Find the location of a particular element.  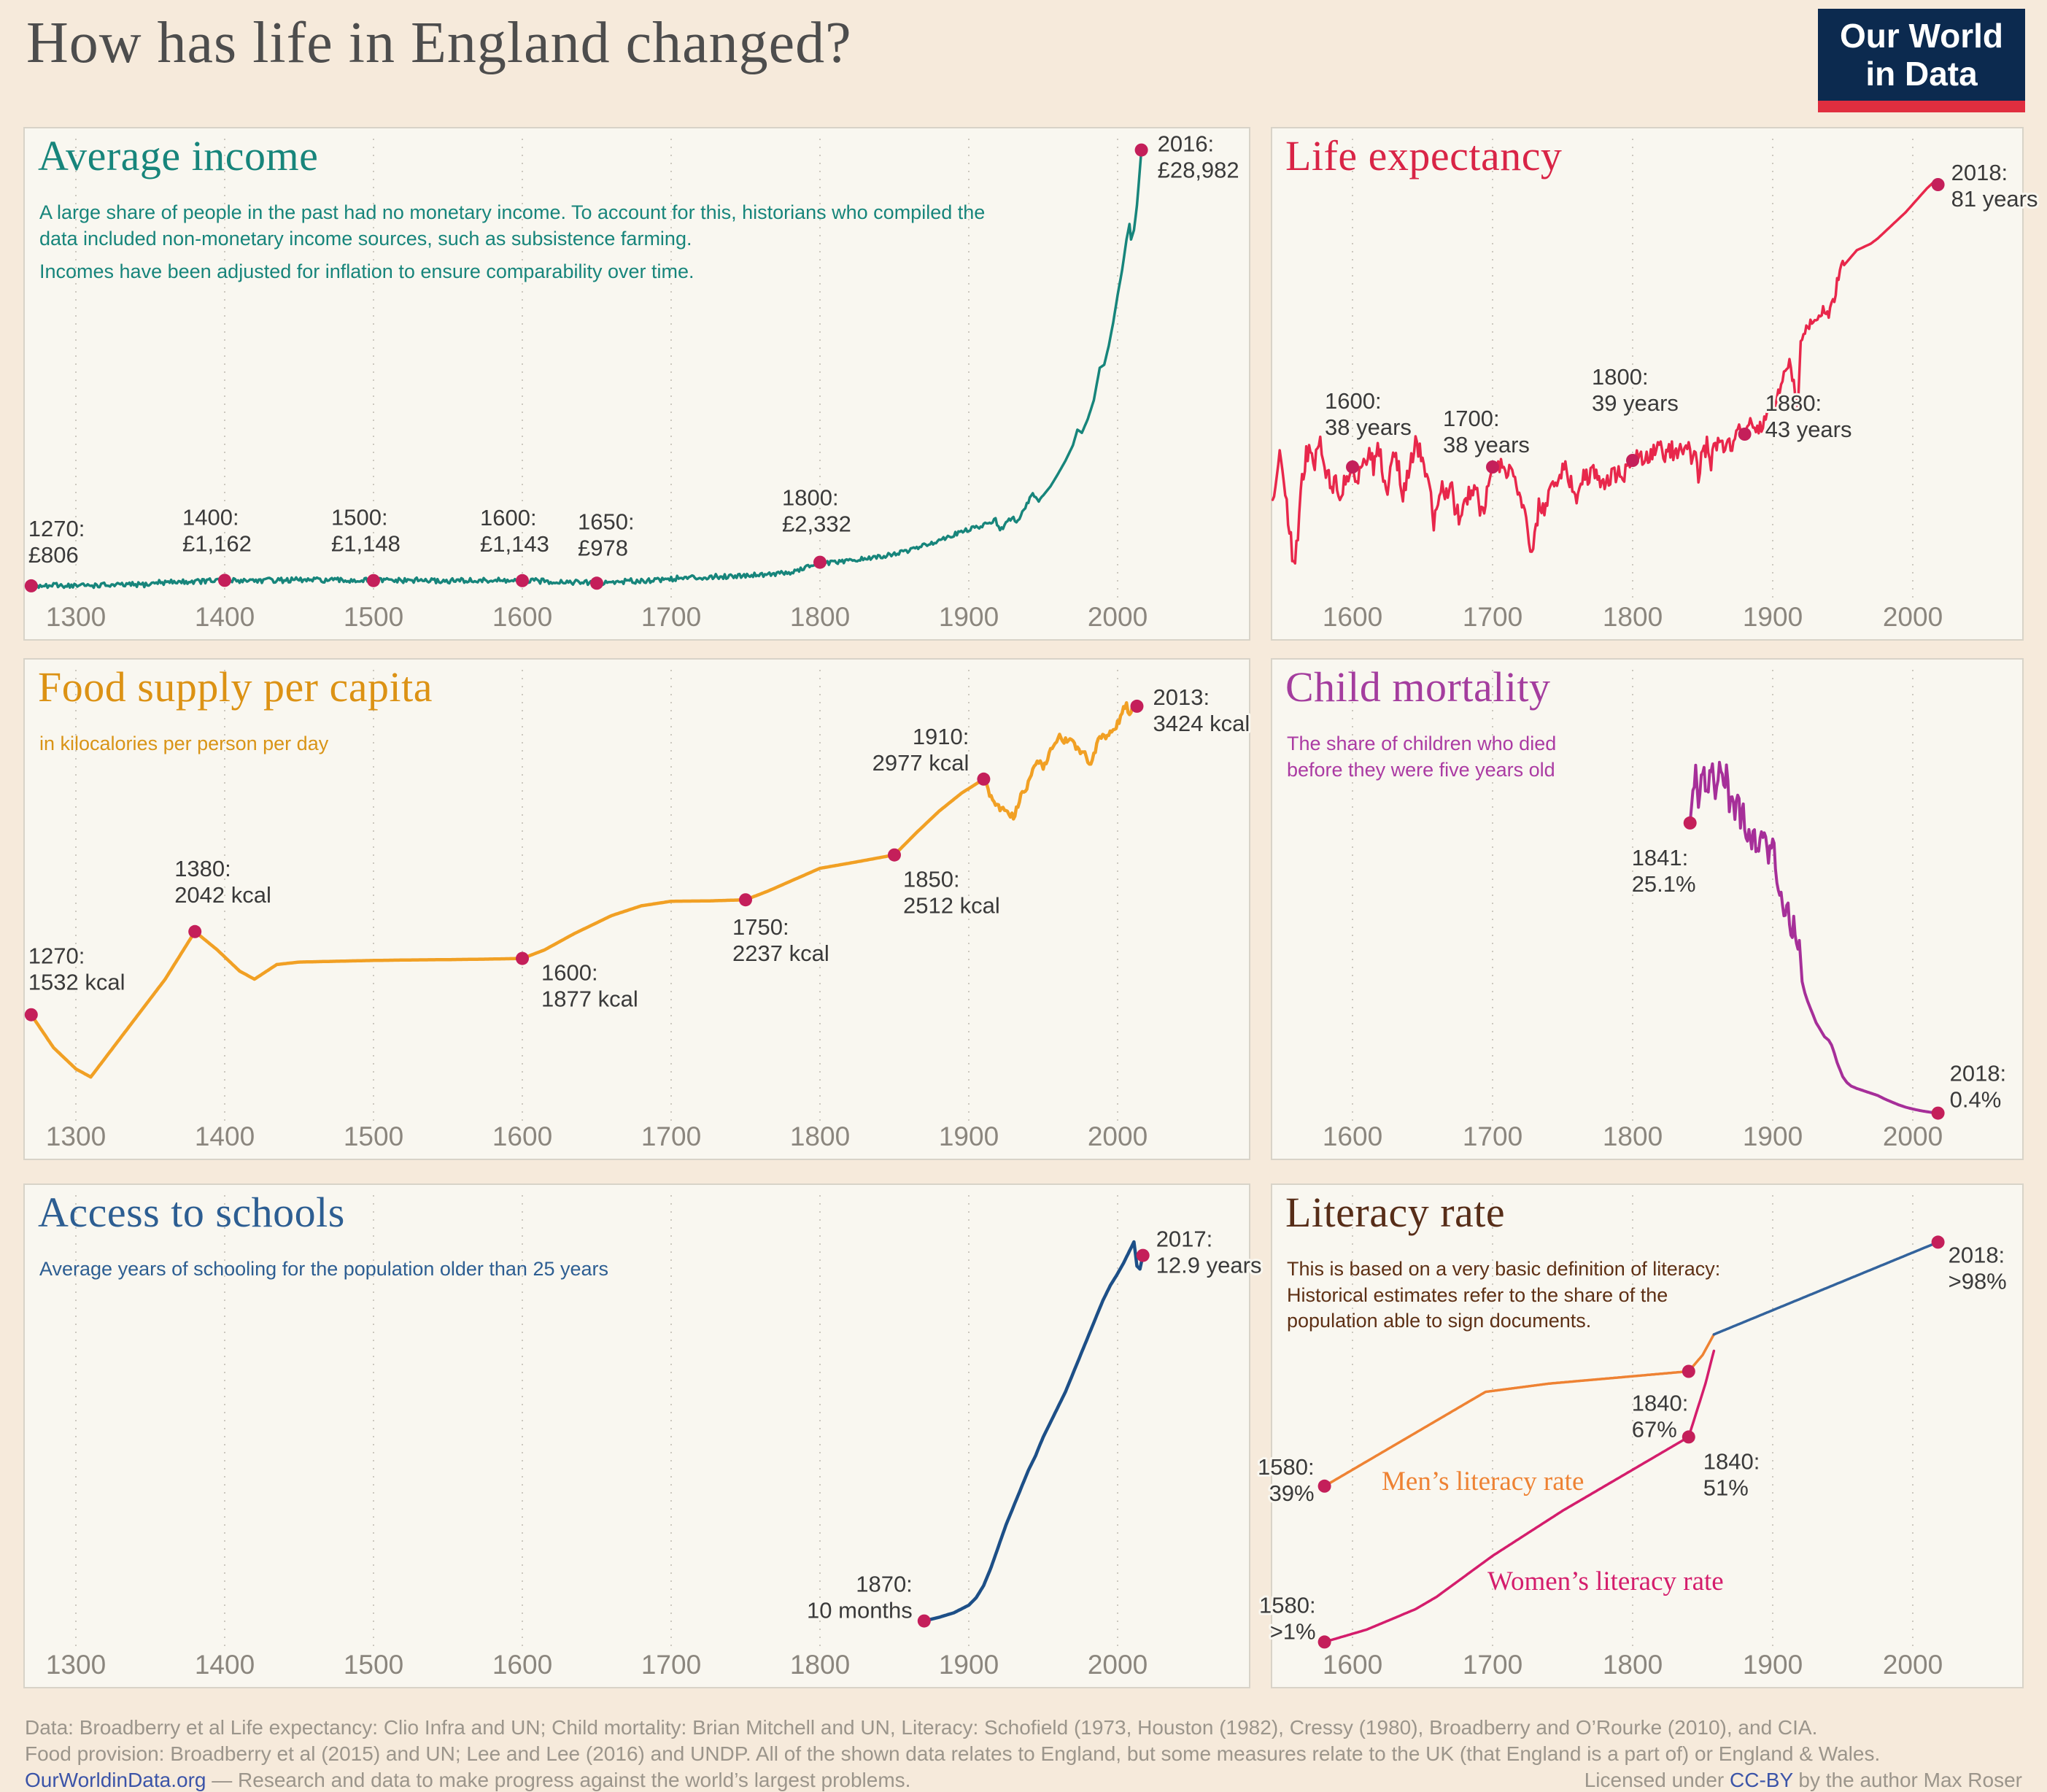

data-point-dot-food-supply-1910 is located at coordinates (984, 779).